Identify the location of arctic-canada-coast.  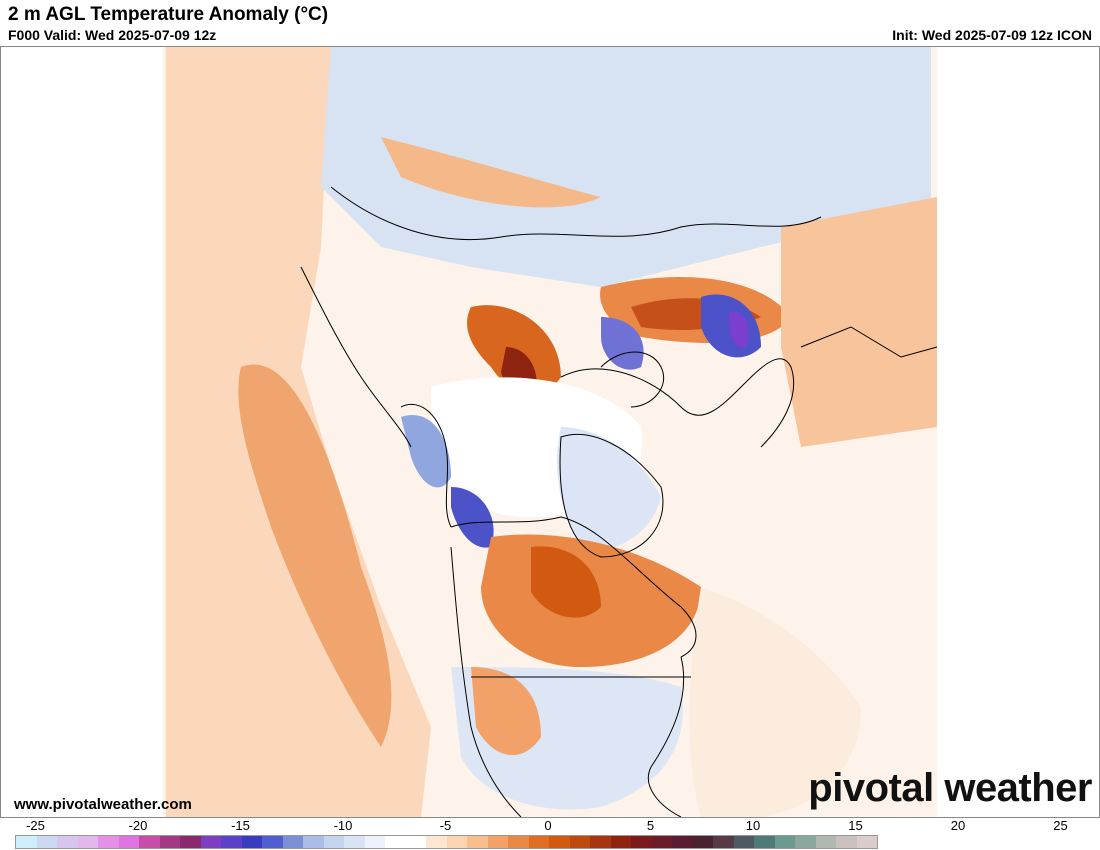
(573, 587).